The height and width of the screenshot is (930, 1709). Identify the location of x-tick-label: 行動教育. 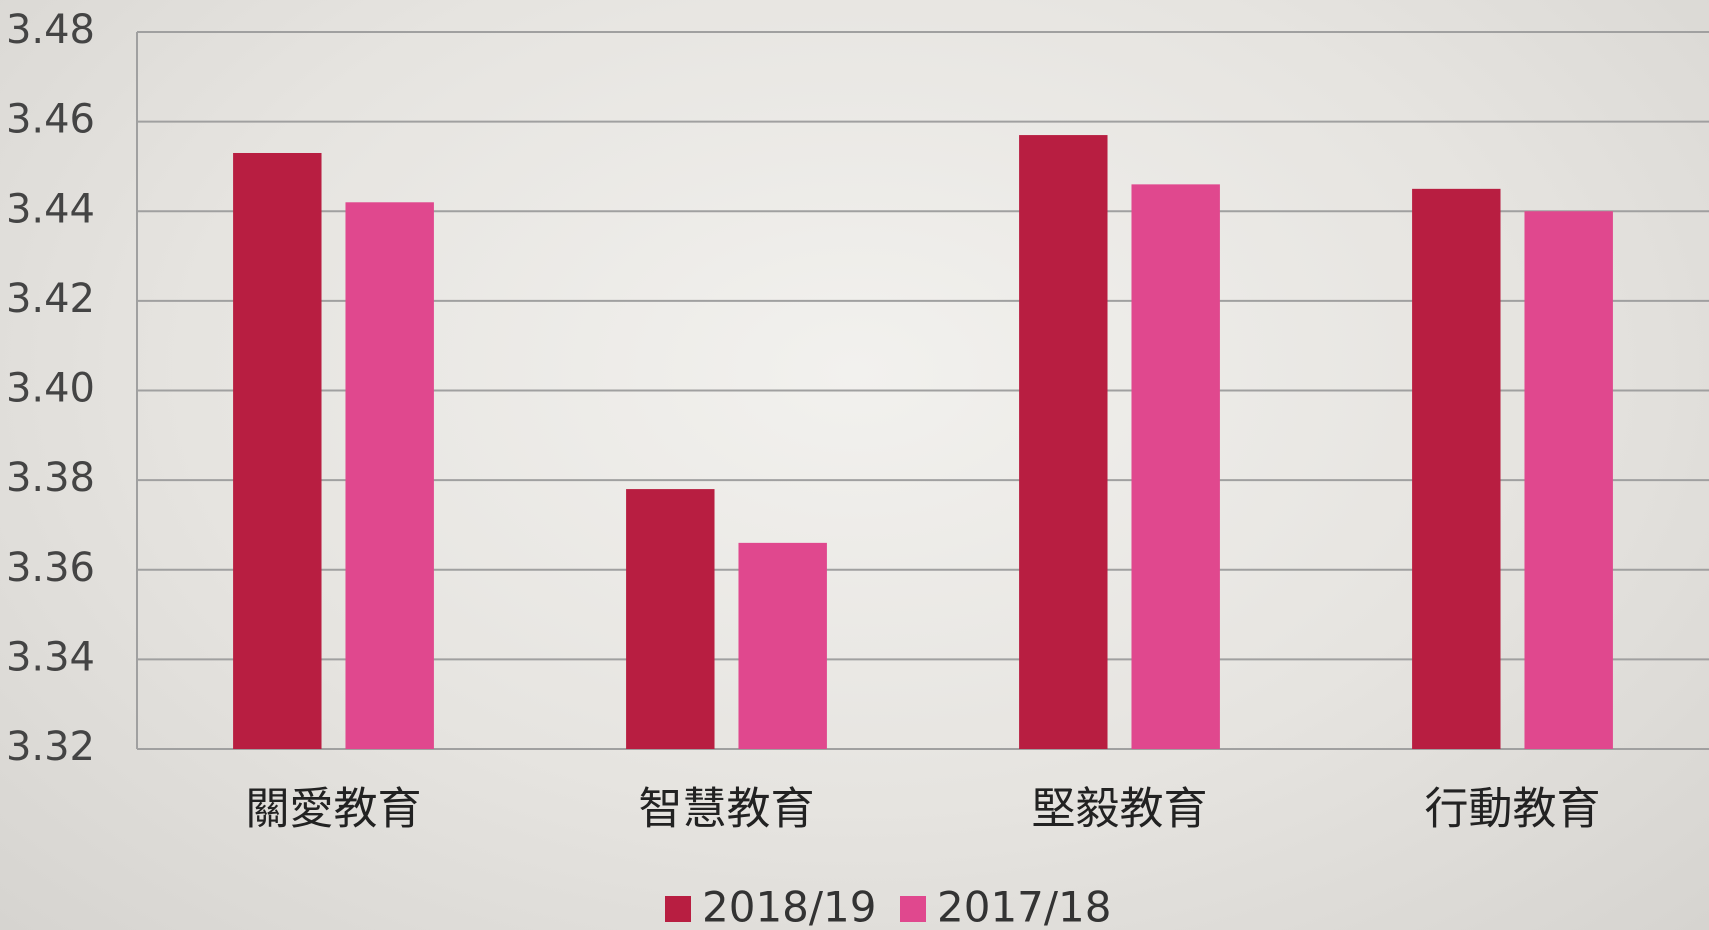
(1513, 809).